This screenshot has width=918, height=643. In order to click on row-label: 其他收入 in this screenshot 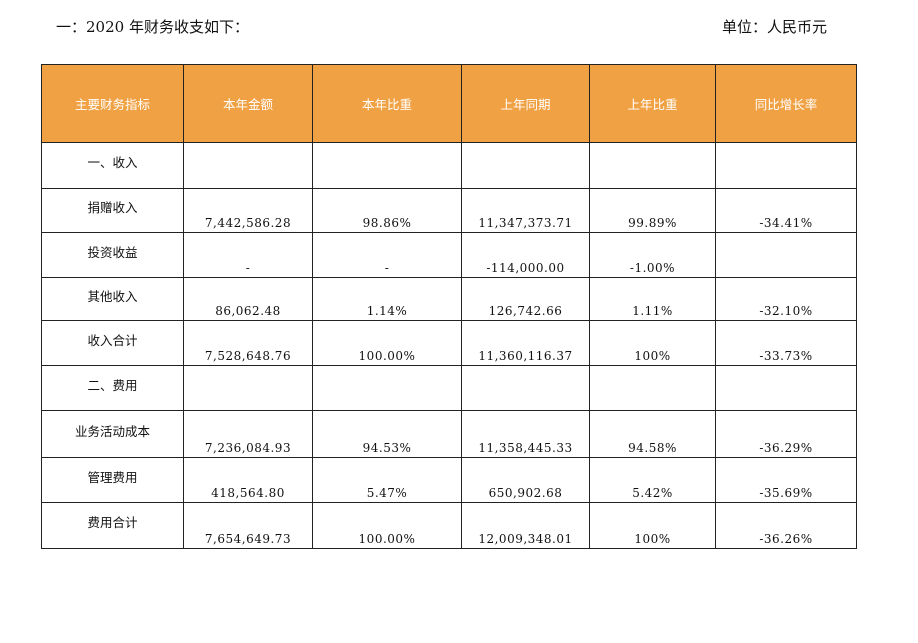, I will do `click(112, 296)`.